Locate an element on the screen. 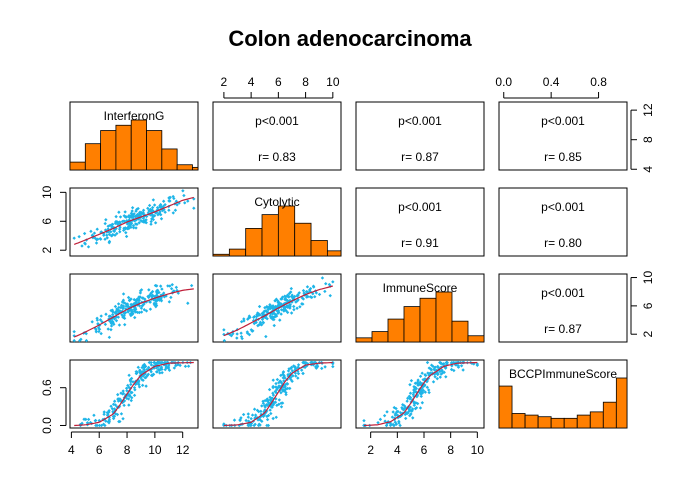  variable-label-BCCPImmuneScore: BCCPImmuneScore is located at coordinates (563, 374).